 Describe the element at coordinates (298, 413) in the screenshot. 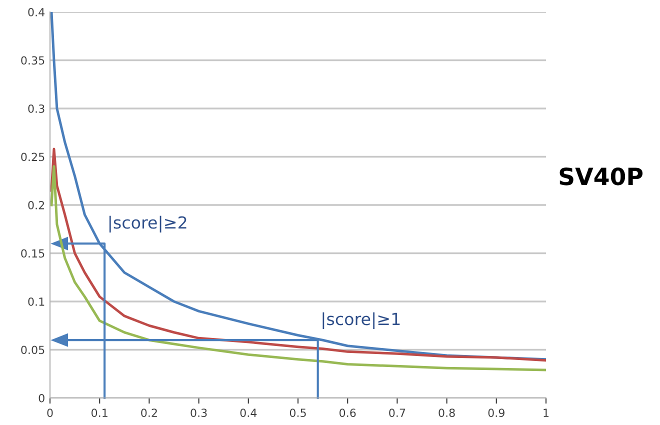

I see `x-tick-label: 0.5` at that location.